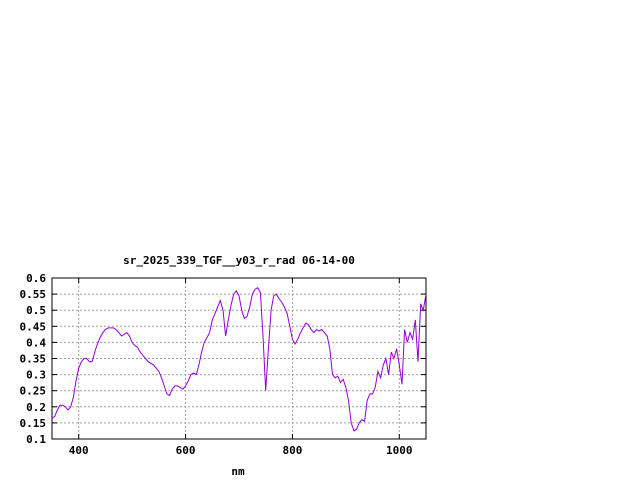 The image size is (640, 480). I want to click on y-tick-label: 0.6, so click(36, 278).